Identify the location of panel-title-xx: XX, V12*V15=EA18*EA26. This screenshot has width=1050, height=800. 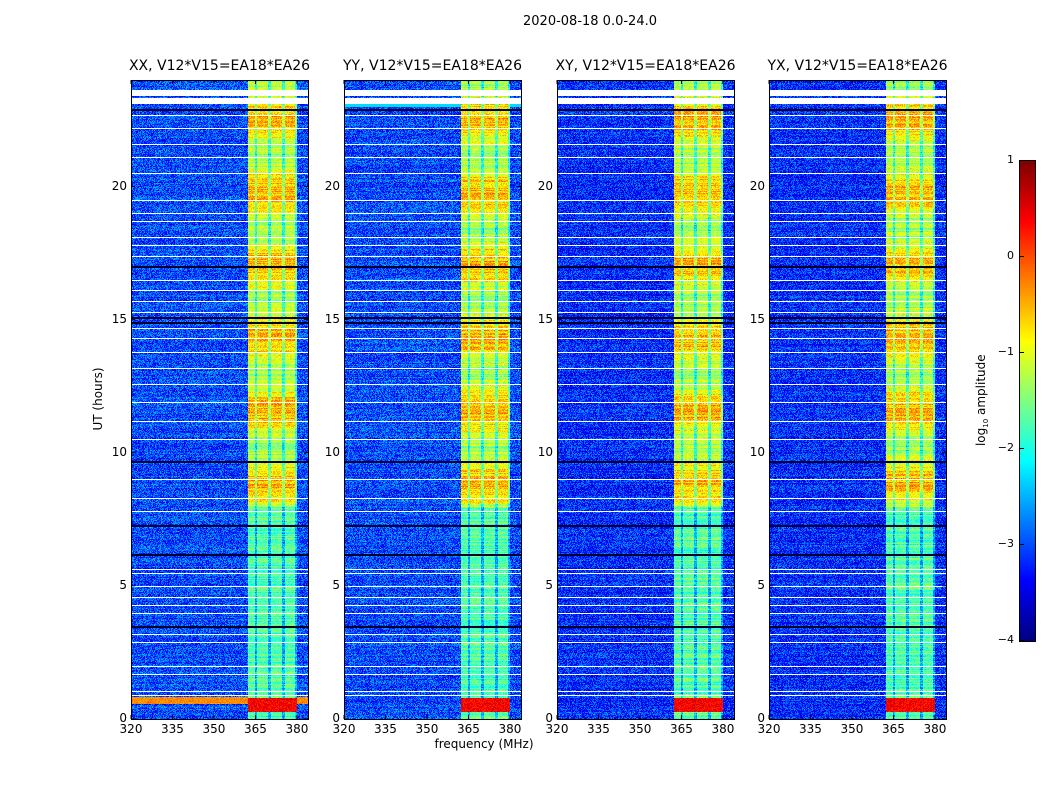
(219, 66).